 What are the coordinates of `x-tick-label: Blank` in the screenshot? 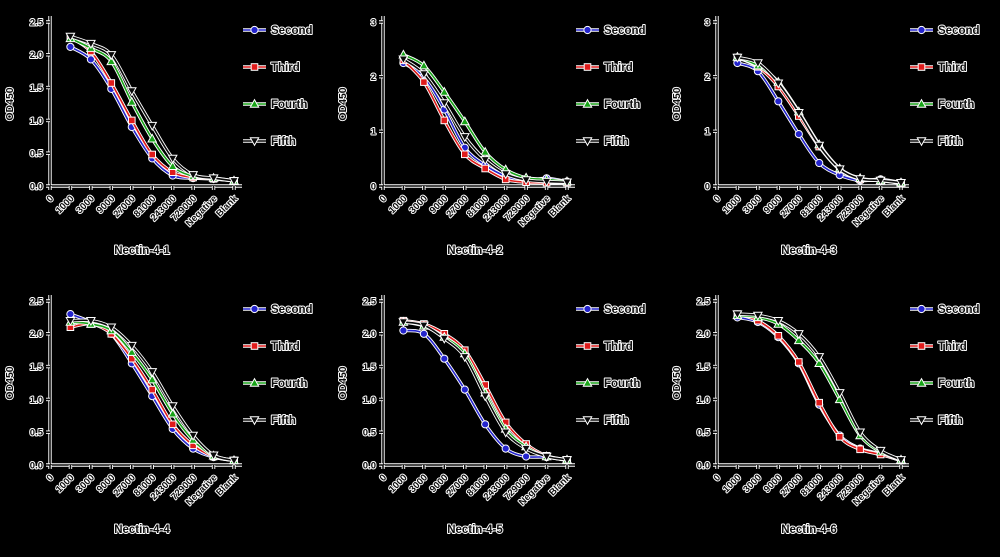 It's located at (894, 206).